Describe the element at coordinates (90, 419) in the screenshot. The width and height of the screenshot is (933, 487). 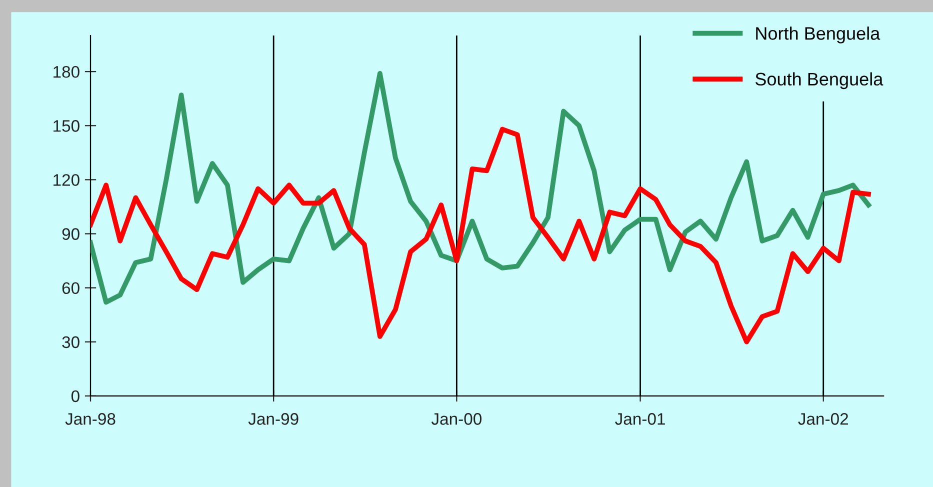
I see `x-tick-label: Jan-98` at that location.